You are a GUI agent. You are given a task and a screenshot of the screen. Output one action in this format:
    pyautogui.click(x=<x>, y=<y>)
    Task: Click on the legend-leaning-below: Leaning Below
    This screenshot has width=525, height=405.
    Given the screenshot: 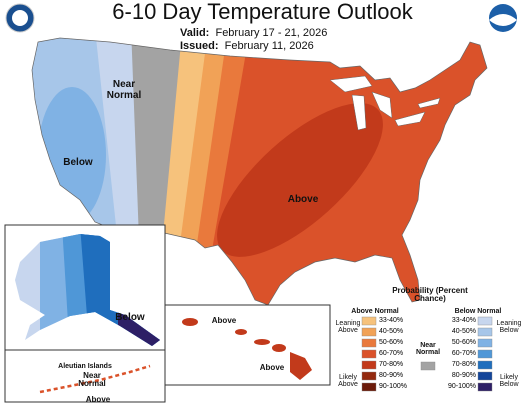 What is the action you would take?
    pyautogui.click(x=509, y=327)
    